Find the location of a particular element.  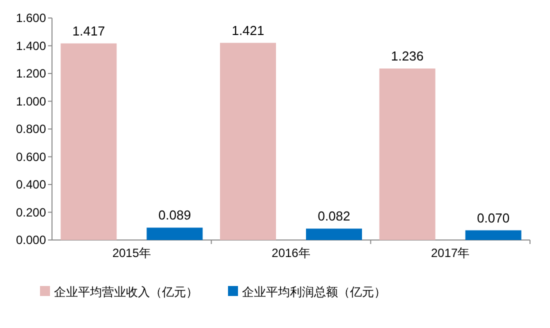

y-tick-label: 0.800 is located at coordinates (31, 129).